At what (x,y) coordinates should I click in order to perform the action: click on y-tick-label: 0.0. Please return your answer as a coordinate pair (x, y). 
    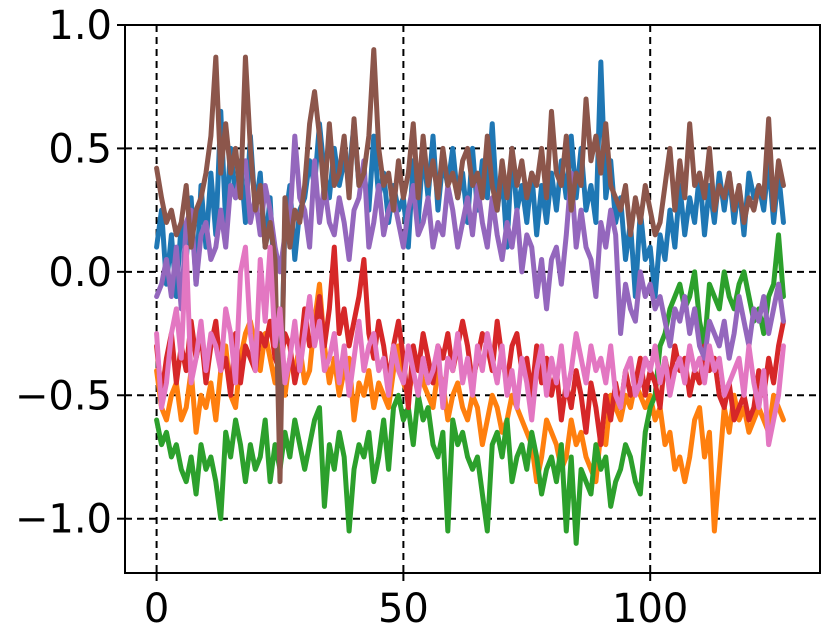
    Looking at the image, I should click on (80, 273).